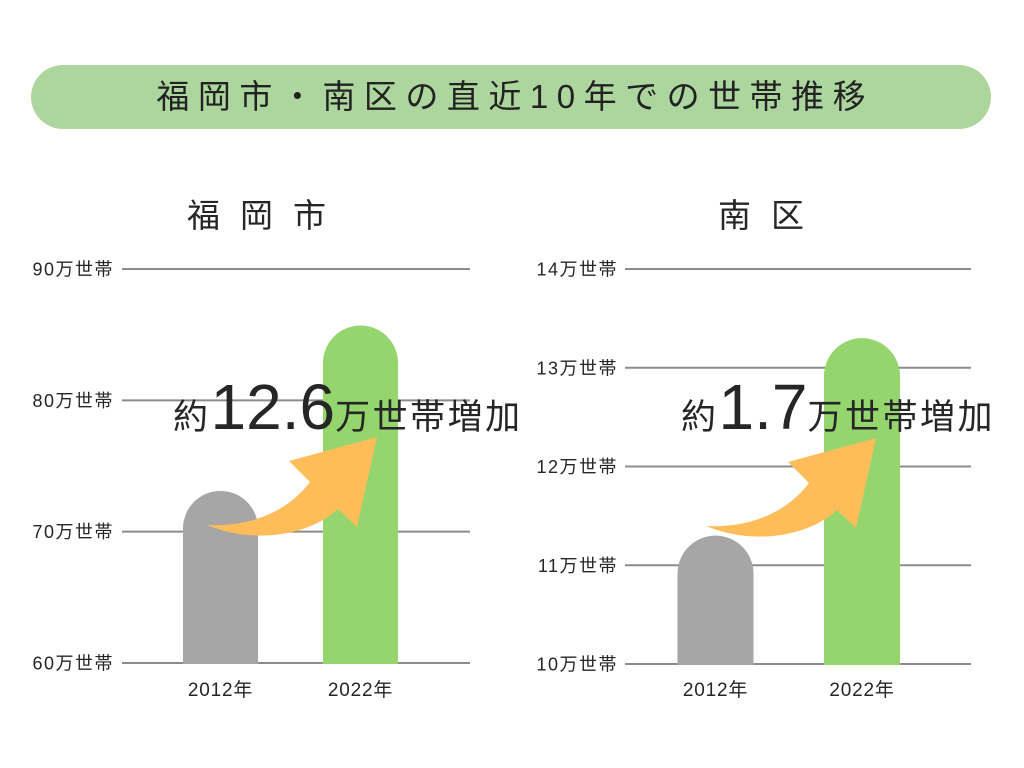  I want to click on increase-annotation: 約1.7万世帯増加, so click(838, 407).